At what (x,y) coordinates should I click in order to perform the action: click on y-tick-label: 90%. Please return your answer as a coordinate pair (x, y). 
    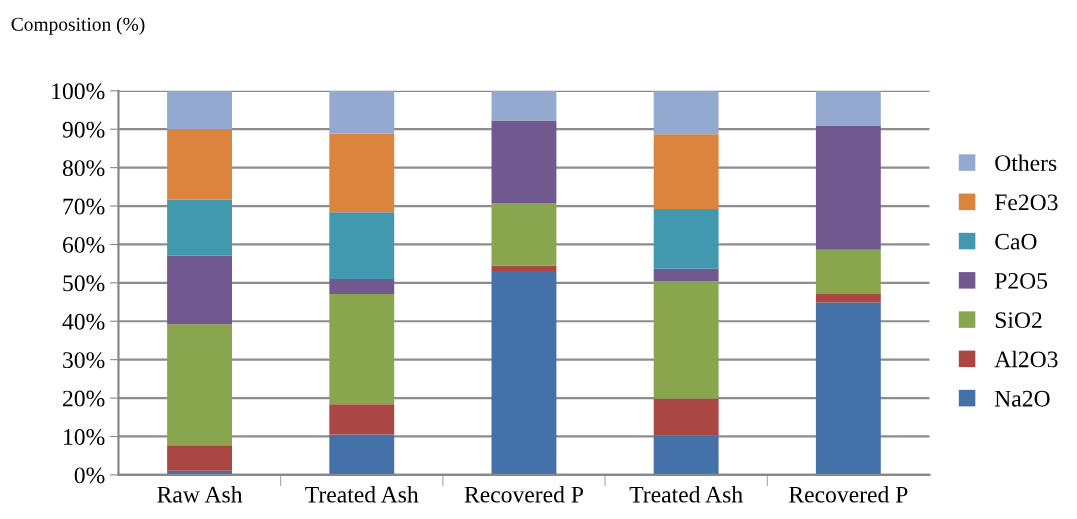
    Looking at the image, I should click on (83, 129).